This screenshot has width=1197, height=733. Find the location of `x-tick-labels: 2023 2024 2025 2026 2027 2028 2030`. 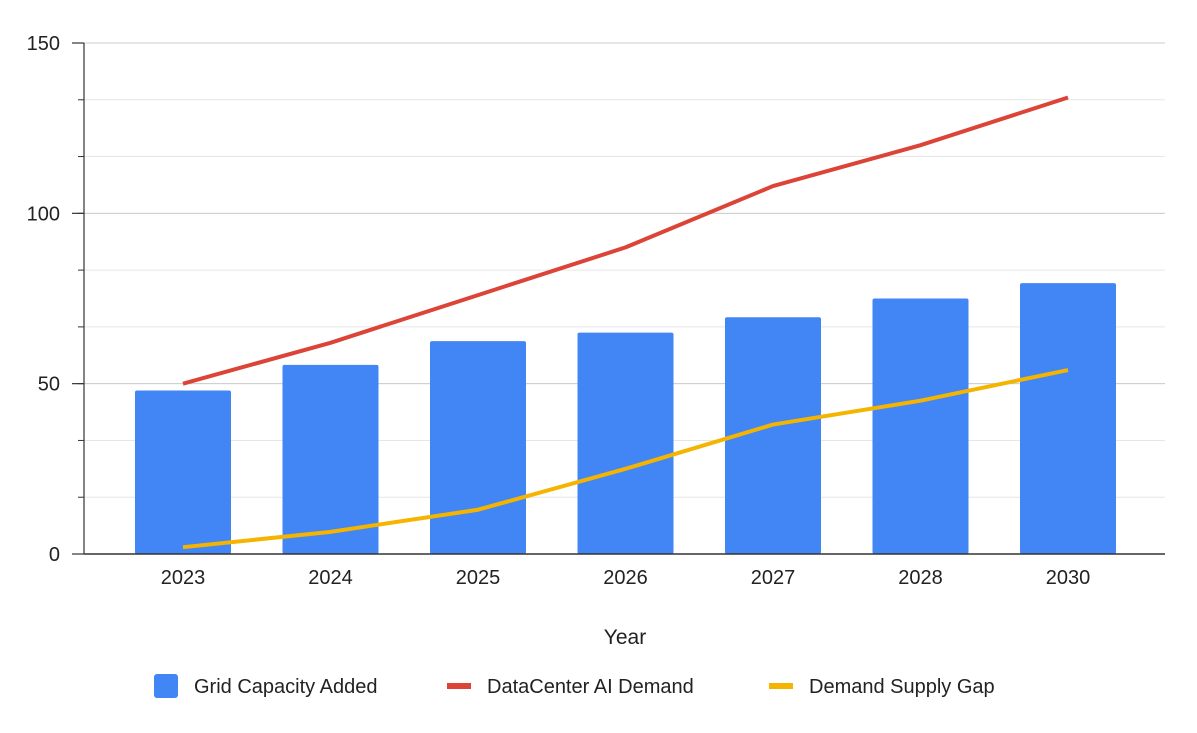

x-tick-labels: 2023 2024 2025 2026 2027 2028 2030 is located at coordinates (626, 578).